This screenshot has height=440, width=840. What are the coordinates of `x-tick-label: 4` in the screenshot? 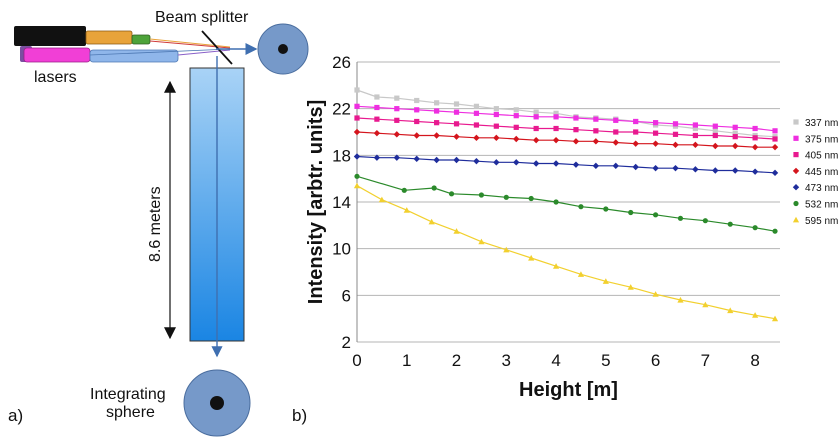 It's located at (555, 360).